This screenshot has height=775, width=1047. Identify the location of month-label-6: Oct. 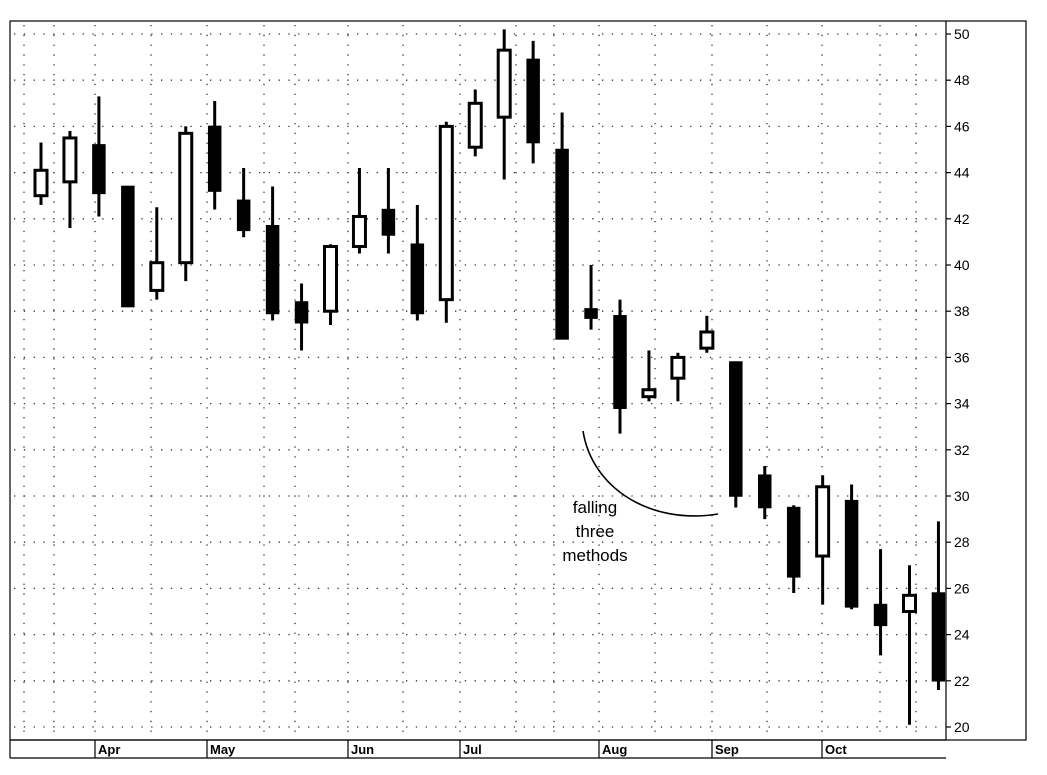
(836, 749).